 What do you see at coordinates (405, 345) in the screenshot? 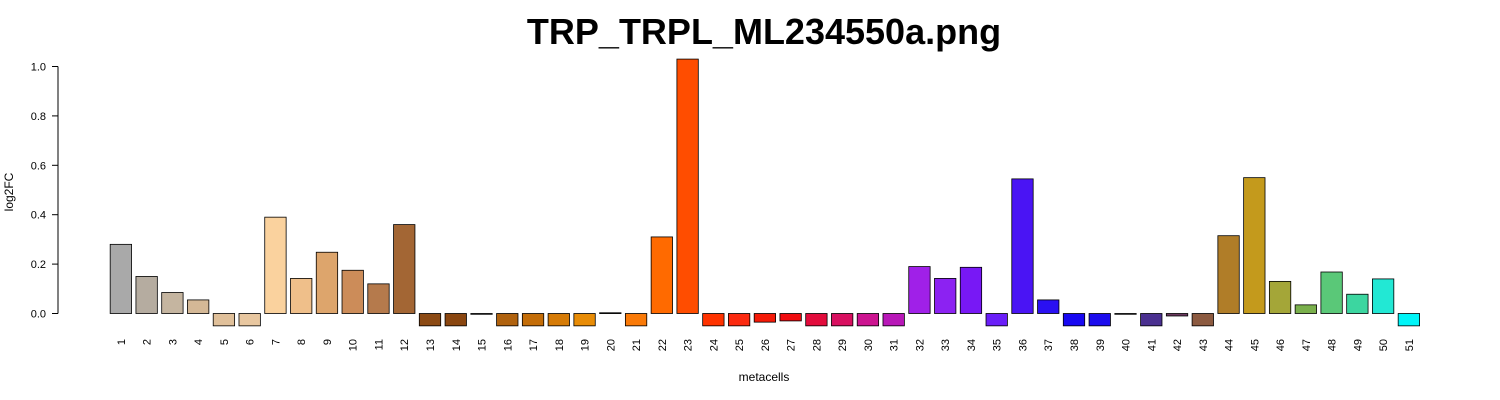
I see `x-tick-label: 12` at bounding box center [405, 345].